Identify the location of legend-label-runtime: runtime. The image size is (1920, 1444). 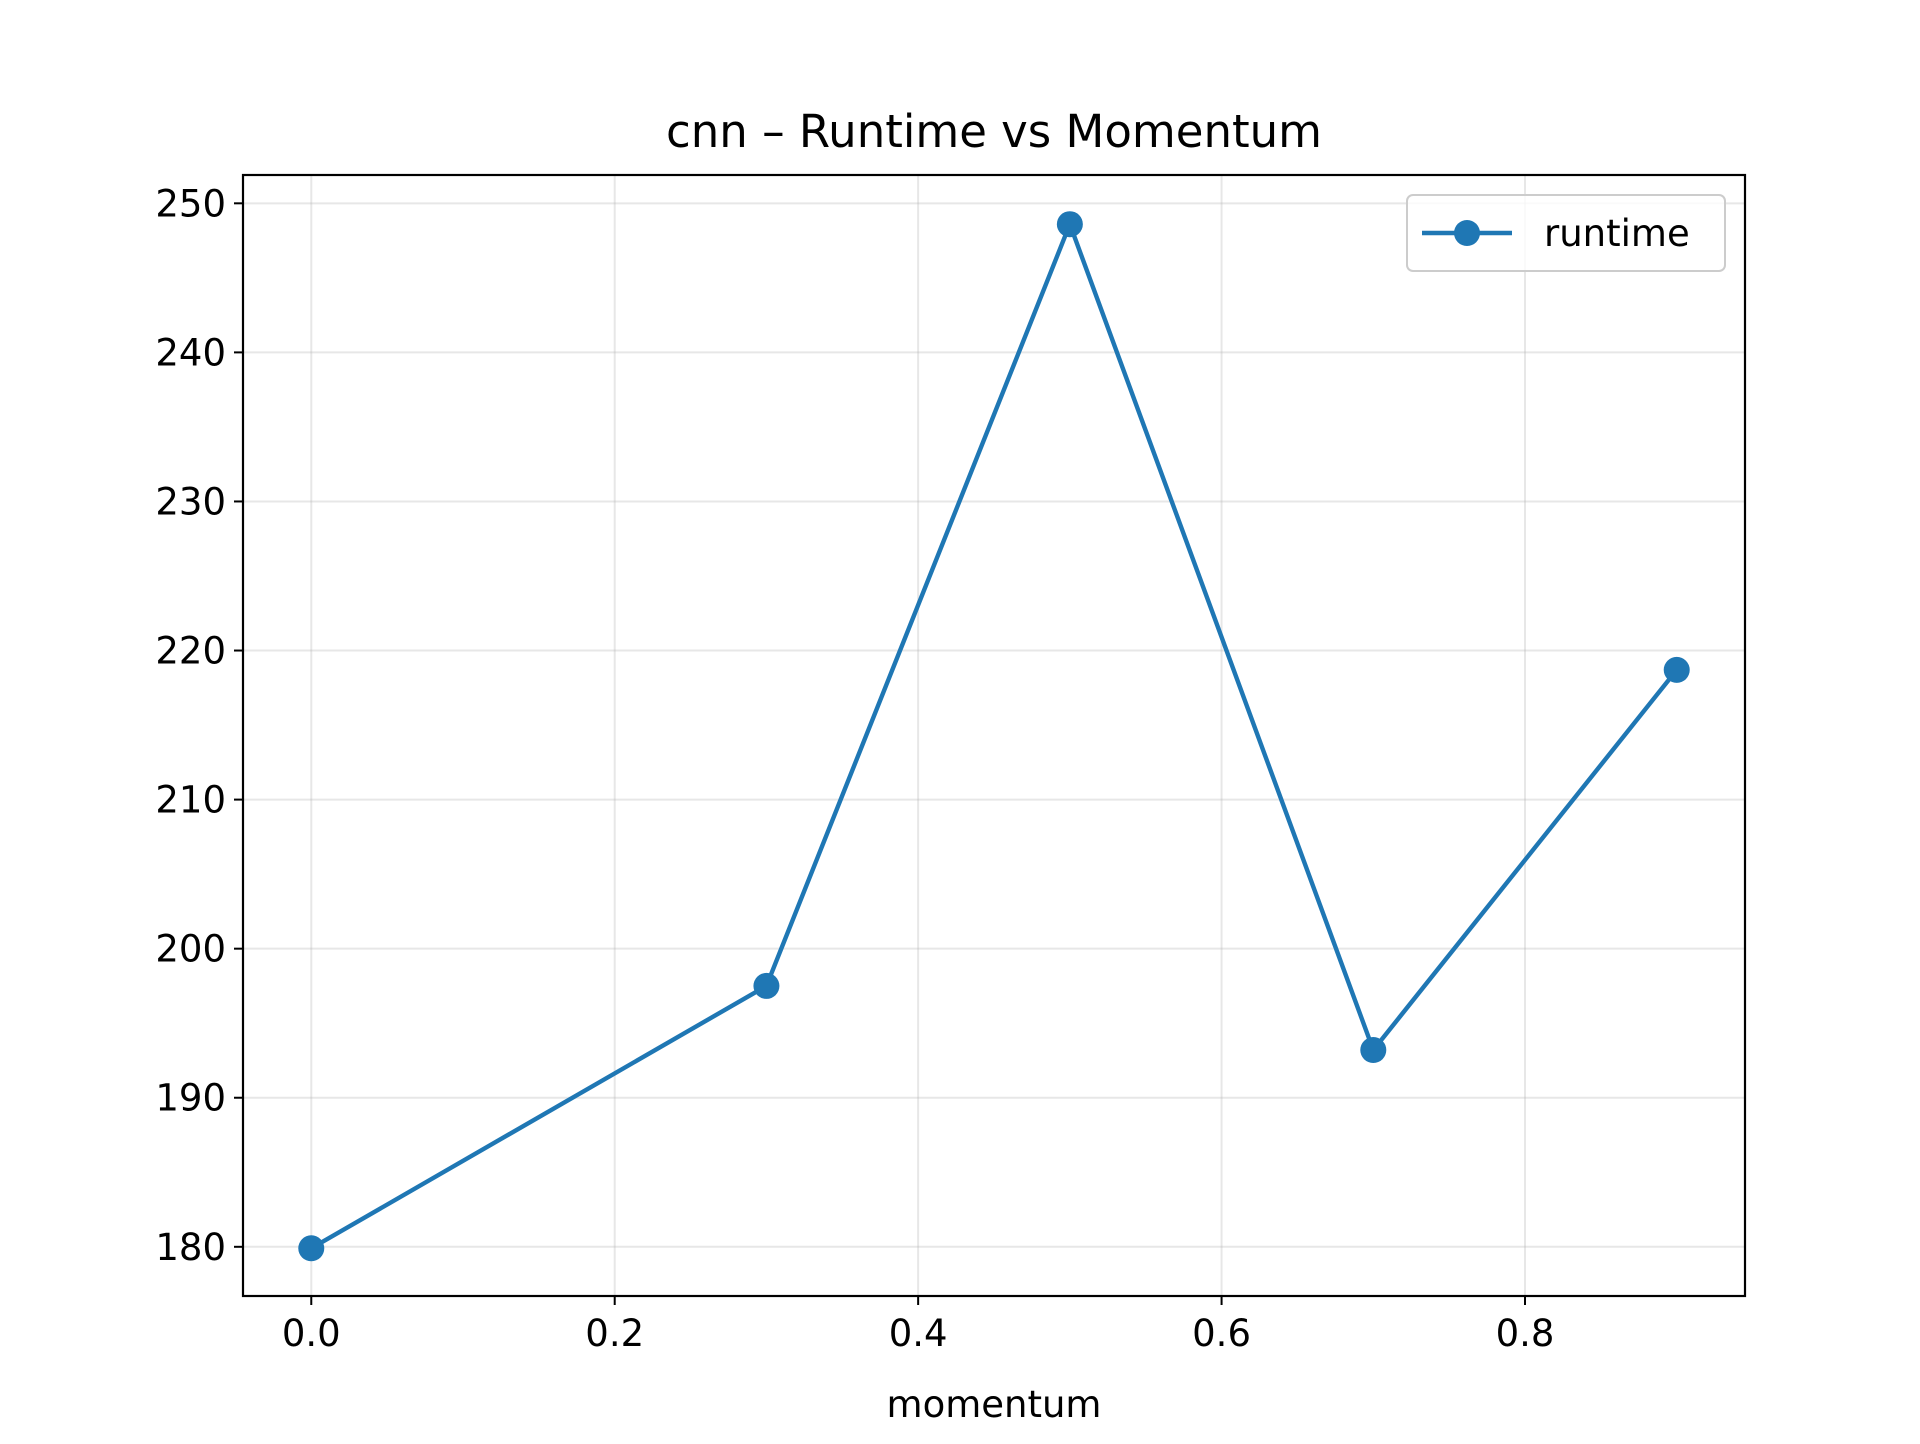
(1617, 233).